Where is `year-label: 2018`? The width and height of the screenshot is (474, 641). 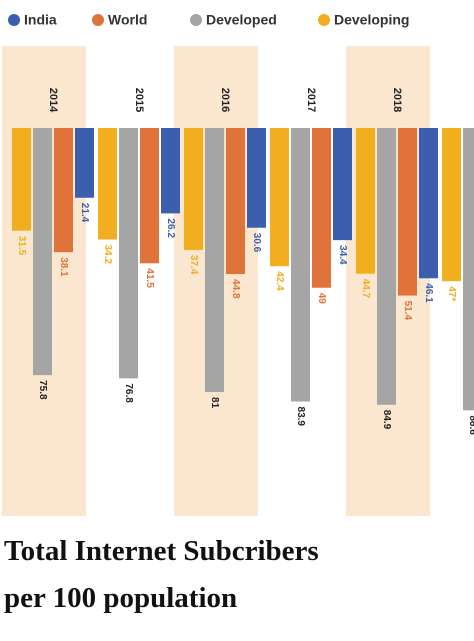 year-label: 2018 is located at coordinates (397, 100).